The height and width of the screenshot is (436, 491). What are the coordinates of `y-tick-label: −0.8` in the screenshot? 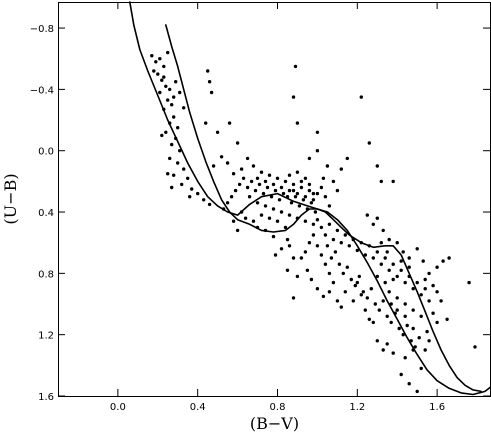 It's located at (42, 29).